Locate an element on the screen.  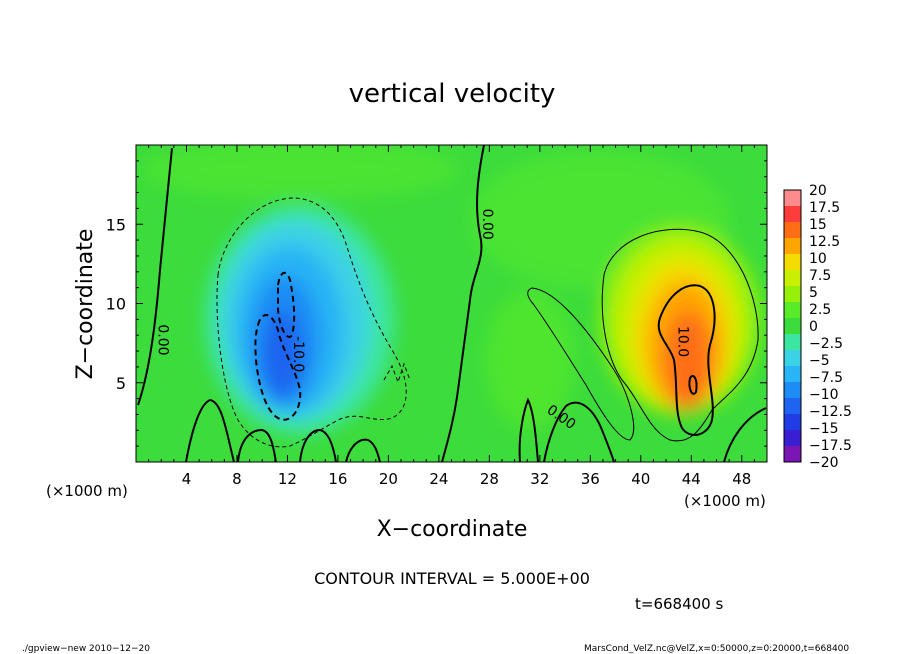
colorbar-label: −15 is located at coordinates (824, 429).